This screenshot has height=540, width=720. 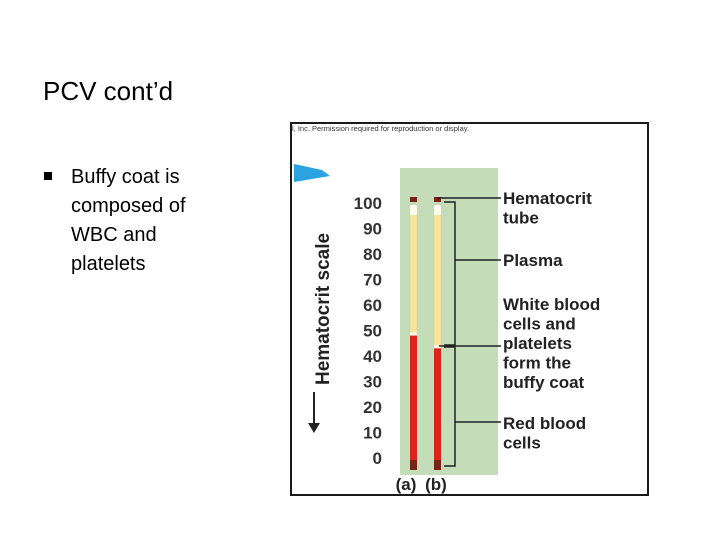 What do you see at coordinates (368, 203) in the screenshot?
I see `scale-tick-100: 100` at bounding box center [368, 203].